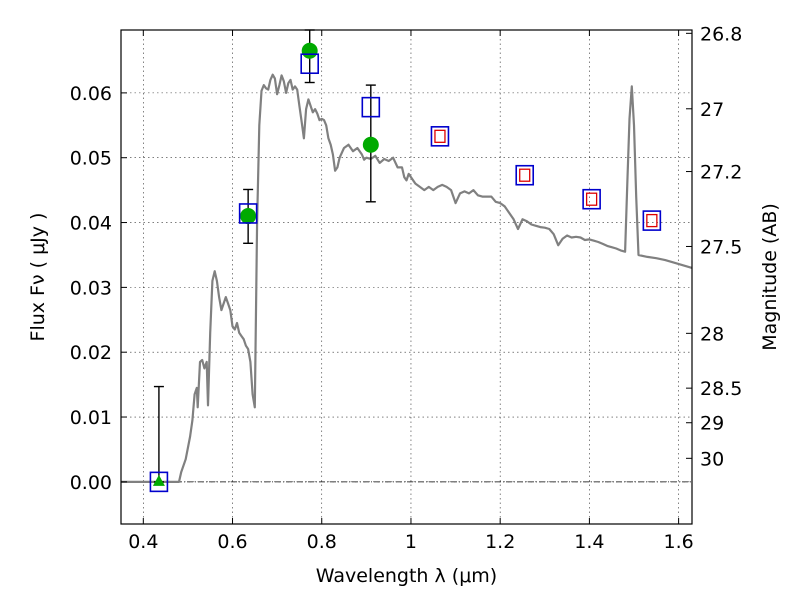 The image size is (800, 600). What do you see at coordinates (38, 277) in the screenshot?
I see `y-axis-label: Flux Fν ( μJy )` at bounding box center [38, 277].